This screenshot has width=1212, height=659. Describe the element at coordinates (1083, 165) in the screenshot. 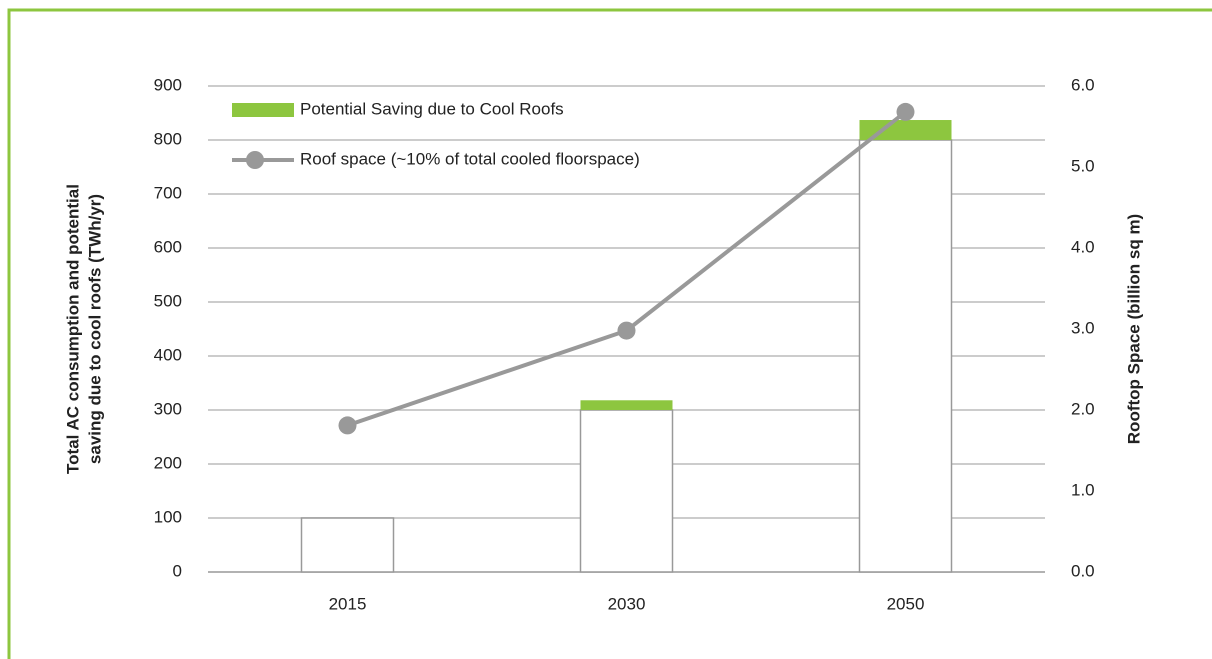

I see `y2-tick-label: 5.0` at that location.